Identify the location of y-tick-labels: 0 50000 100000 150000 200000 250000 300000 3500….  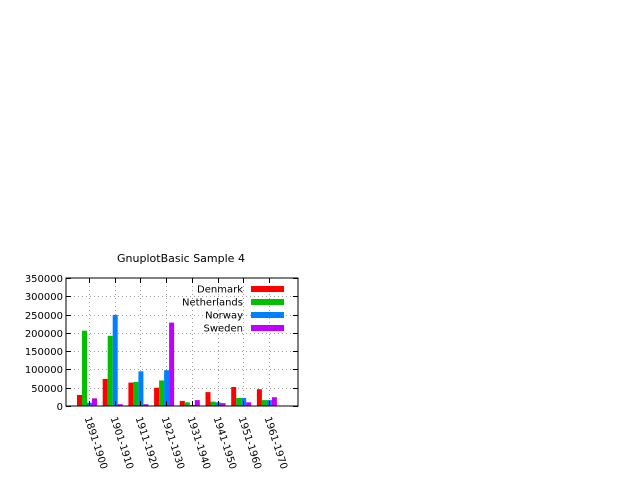
(44, 343).